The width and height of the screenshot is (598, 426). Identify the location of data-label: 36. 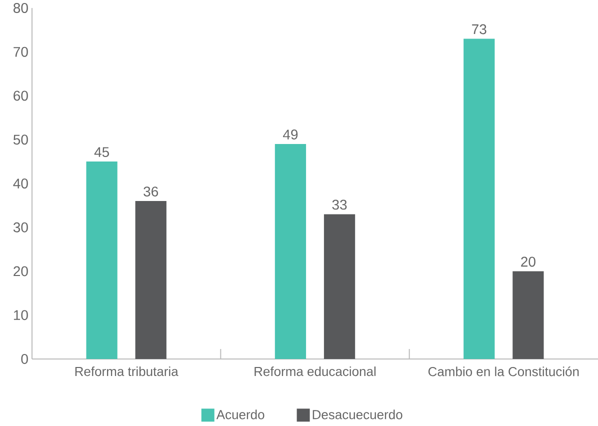
(151, 191).